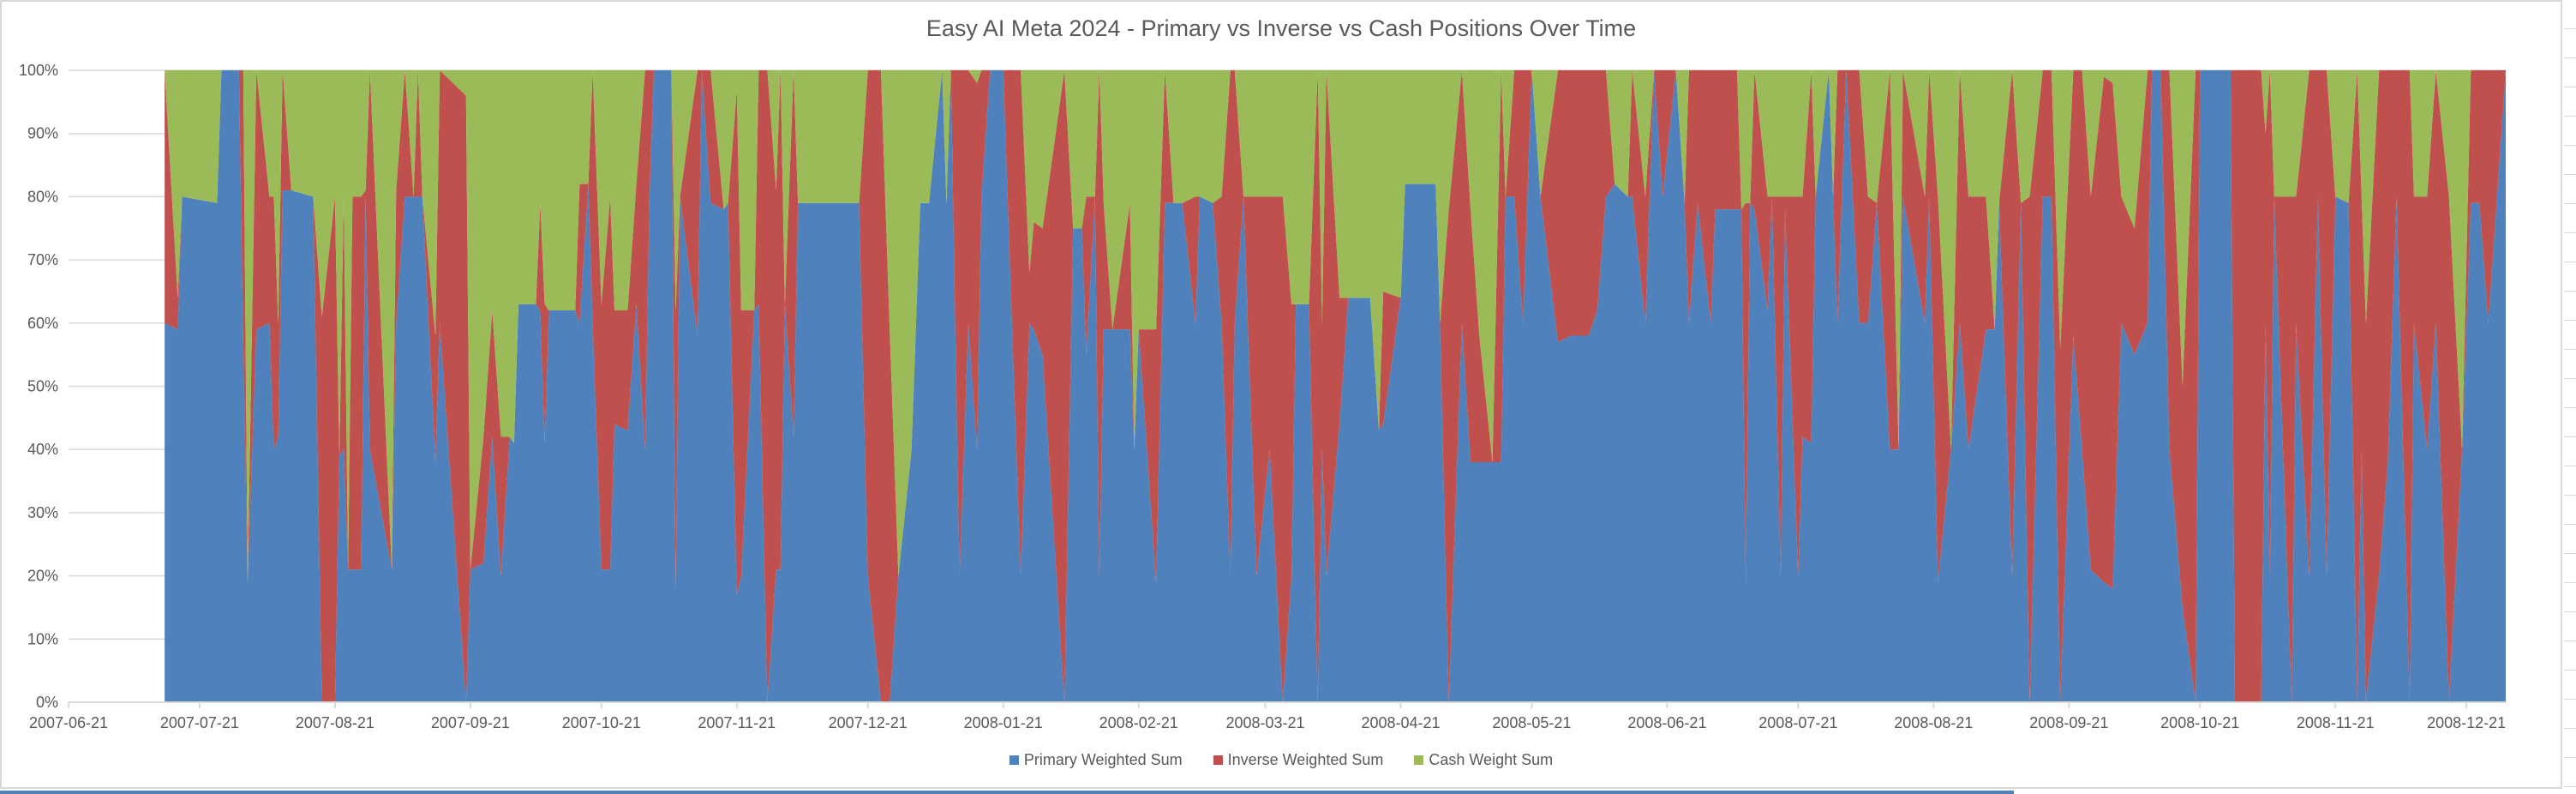 This screenshot has width=2576, height=794. Describe the element at coordinates (737, 723) in the screenshot. I see `x-tick-label: 2007-11-21` at that location.